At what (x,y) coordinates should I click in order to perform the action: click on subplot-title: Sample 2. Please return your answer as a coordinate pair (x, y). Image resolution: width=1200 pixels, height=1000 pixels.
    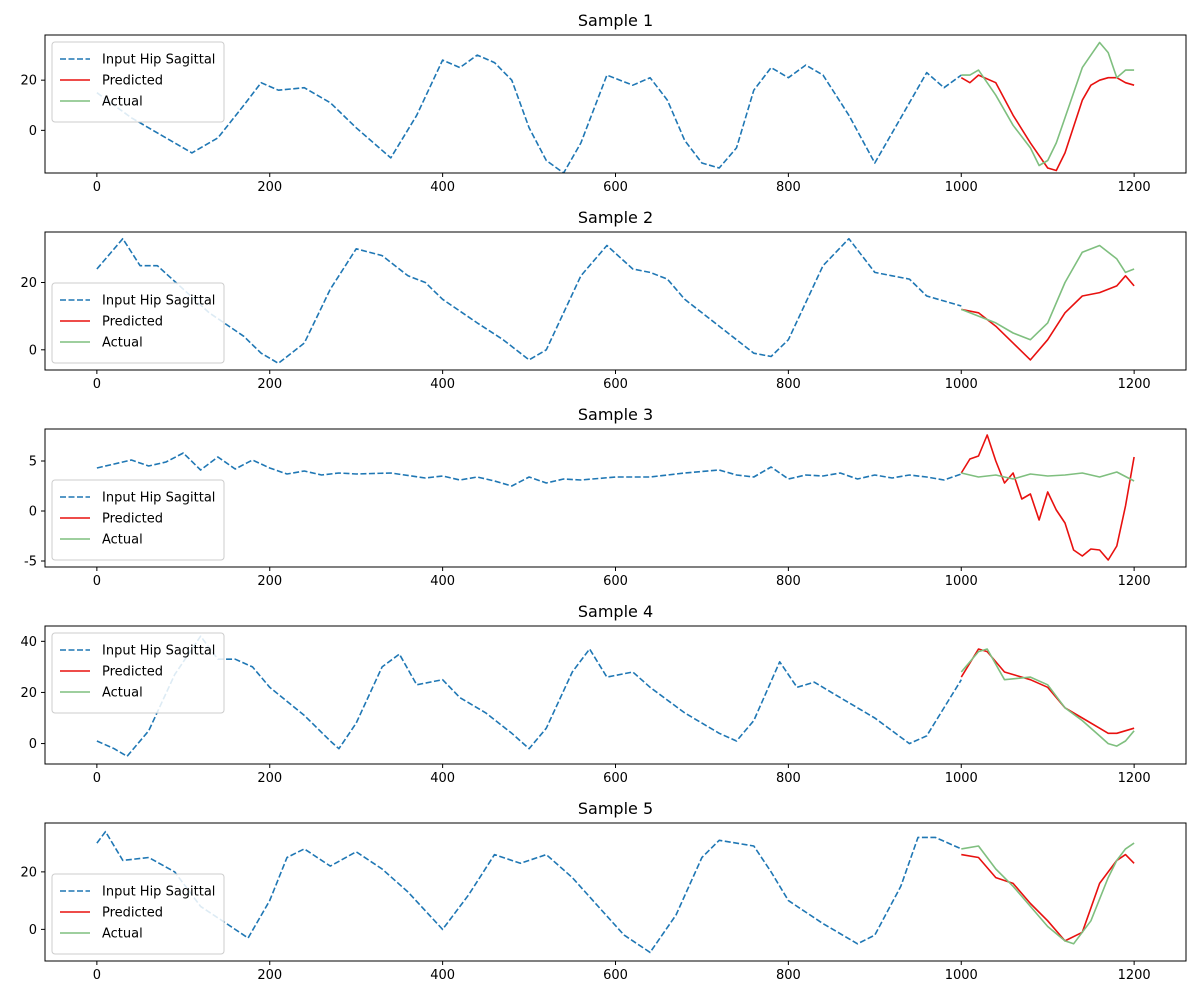
    Looking at the image, I should click on (615, 217).